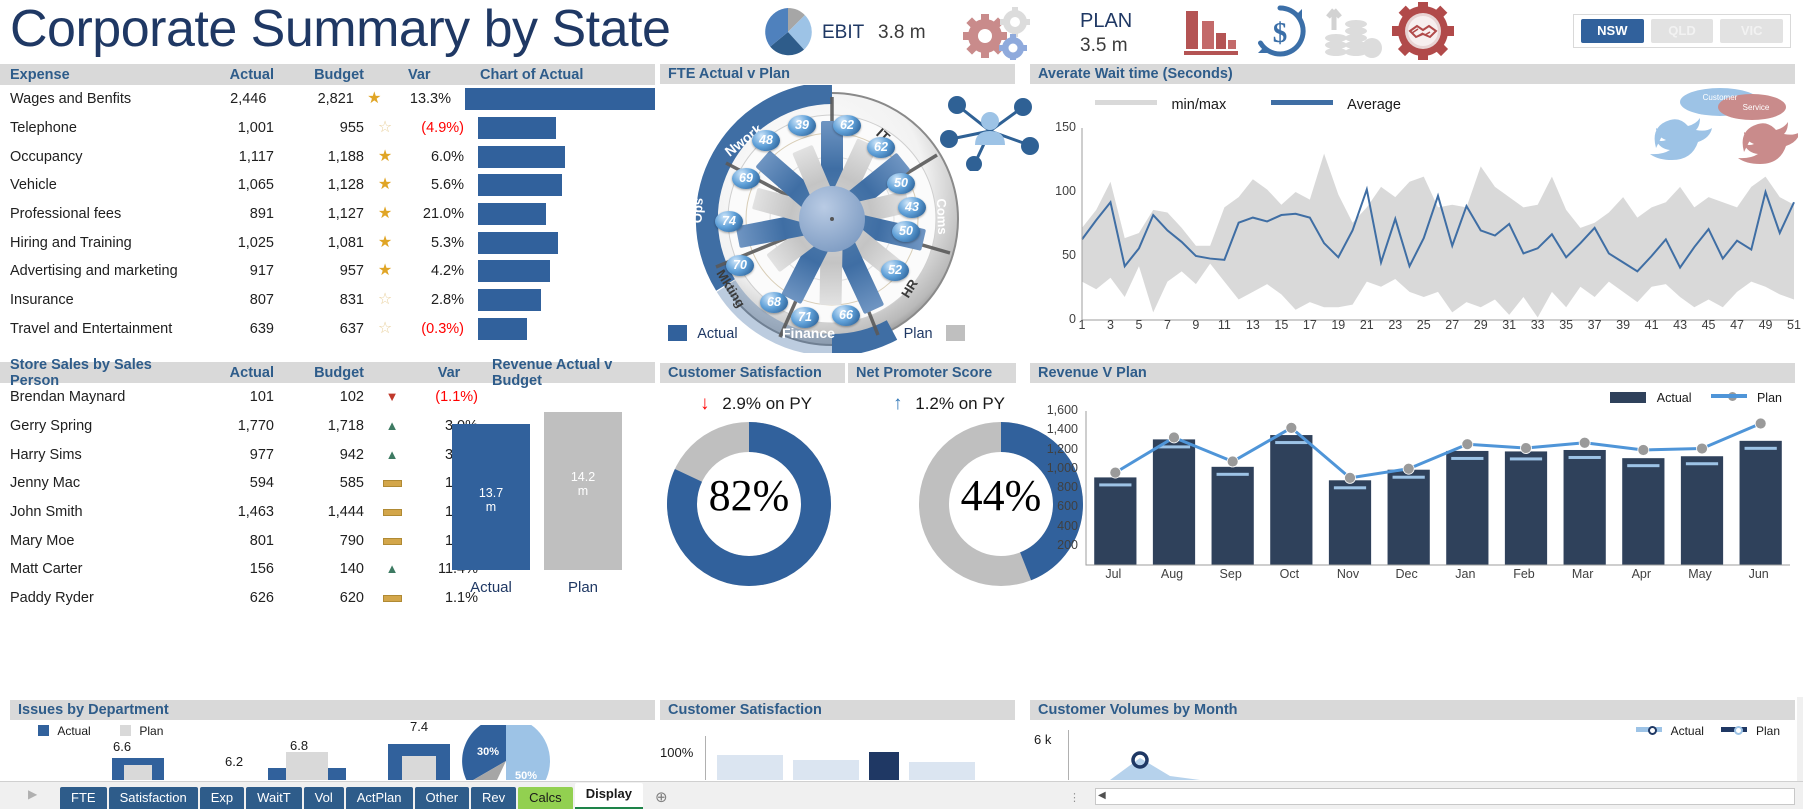 The image size is (1803, 809). What do you see at coordinates (1062, 429) in the screenshot?
I see `revenue-ytick: 1,400` at bounding box center [1062, 429].